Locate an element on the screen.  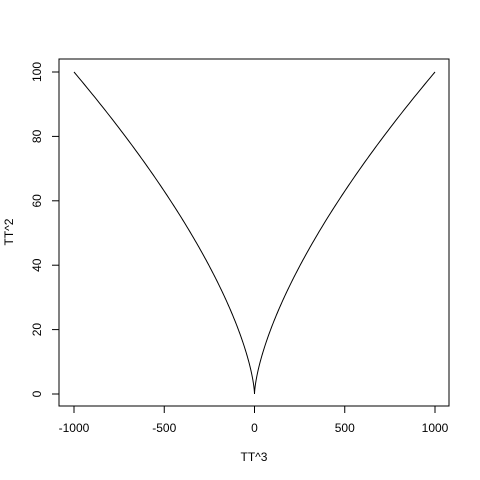
y-tick-label: 80 is located at coordinates (37, 136).